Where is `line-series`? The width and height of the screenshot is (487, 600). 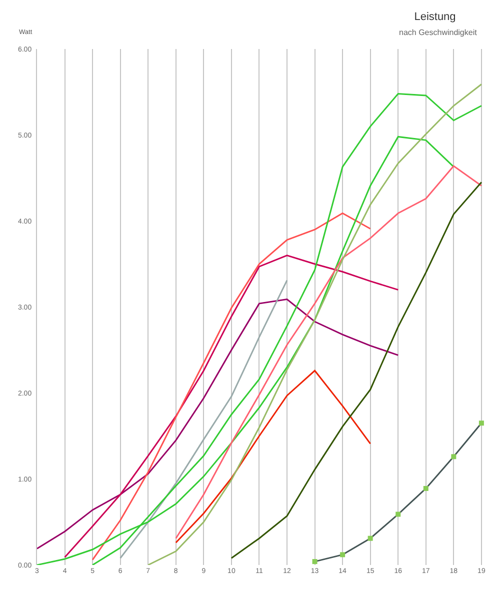 line-series is located at coordinates (273, 457).